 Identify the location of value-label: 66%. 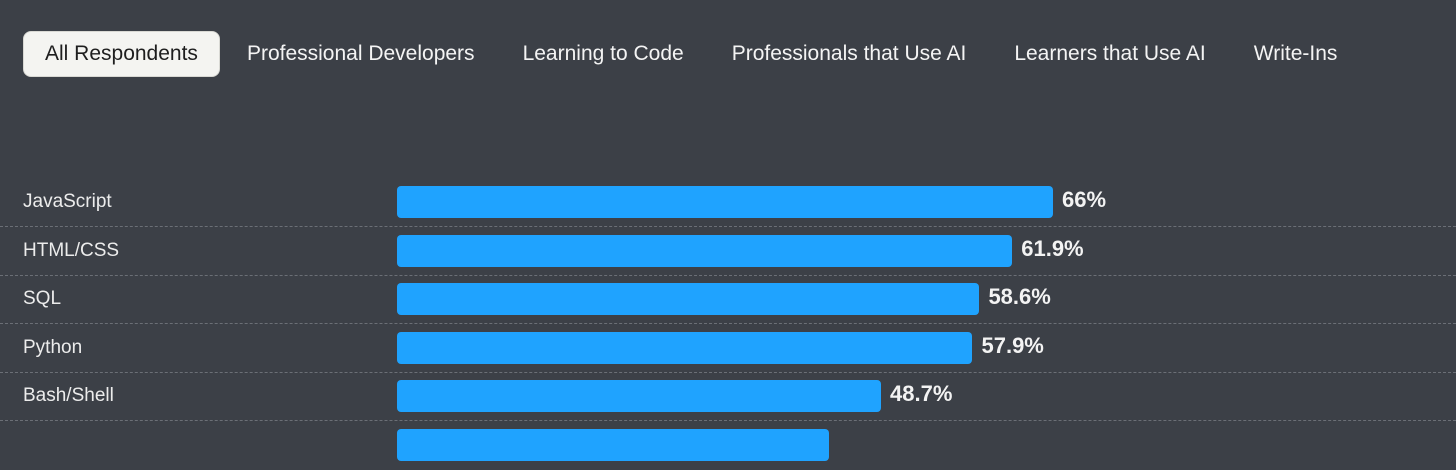
(1084, 199).